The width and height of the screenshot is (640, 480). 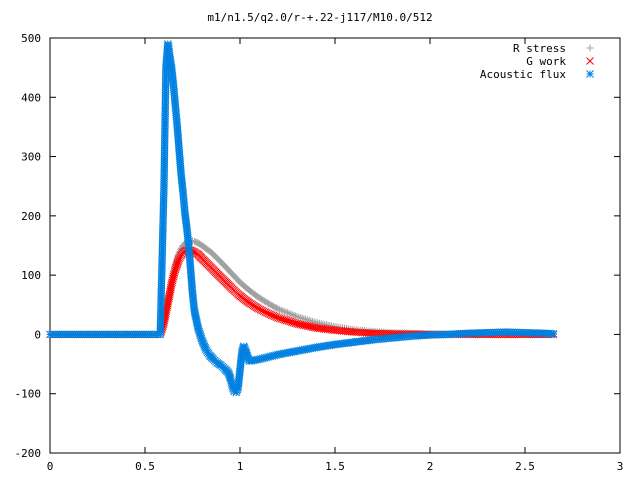 I want to click on legend-label: R stress, so click(x=539, y=48).